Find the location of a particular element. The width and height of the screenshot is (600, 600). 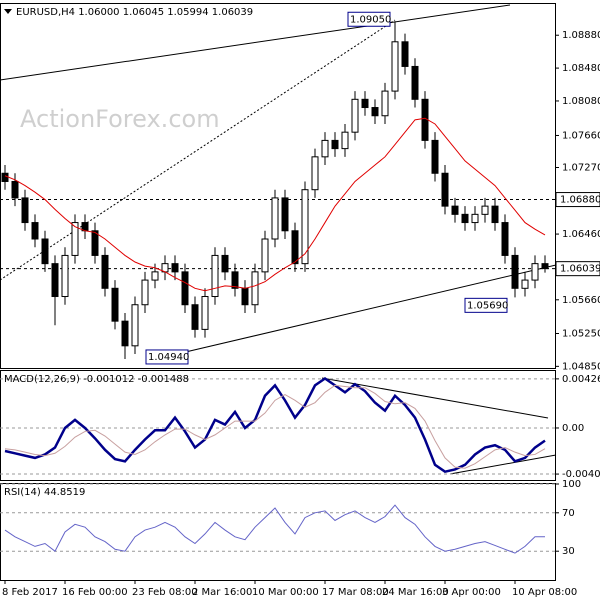

x-tick-label: 16 Feb 00:00 is located at coordinates (95, 592).